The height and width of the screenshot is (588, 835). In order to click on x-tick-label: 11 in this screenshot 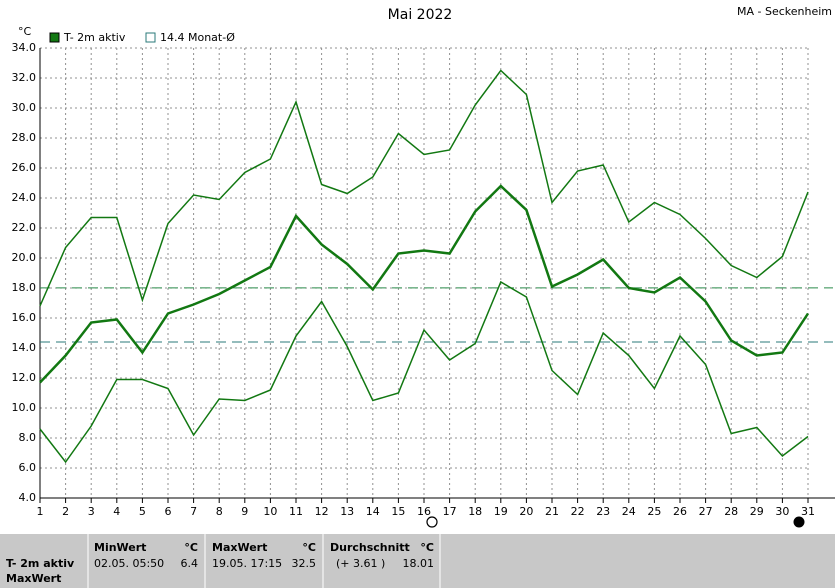, I will do `click(296, 511)`.